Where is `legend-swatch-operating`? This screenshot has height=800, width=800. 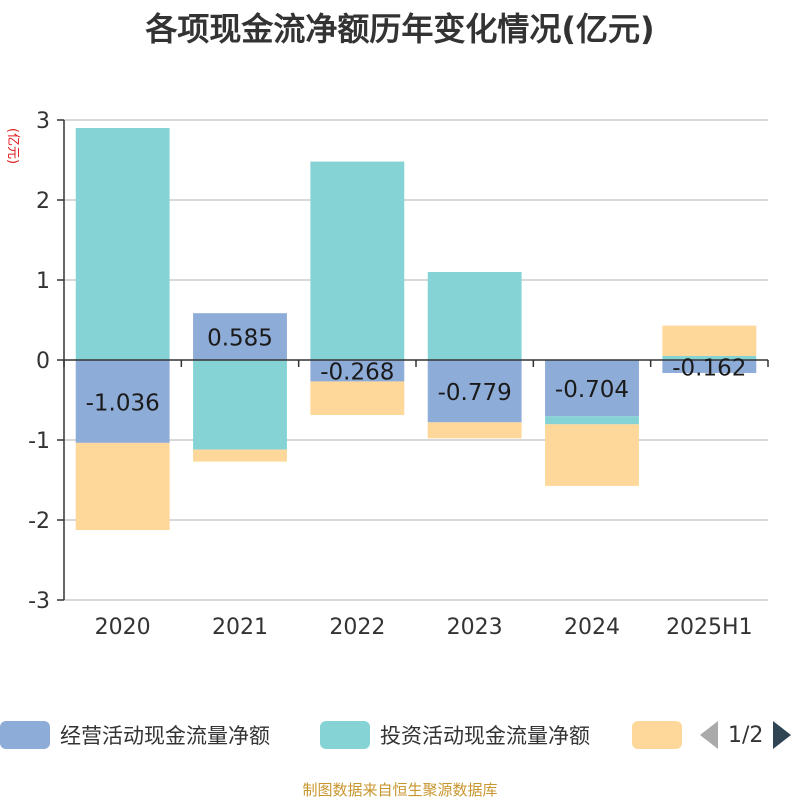
legend-swatch-operating is located at coordinates (25, 735).